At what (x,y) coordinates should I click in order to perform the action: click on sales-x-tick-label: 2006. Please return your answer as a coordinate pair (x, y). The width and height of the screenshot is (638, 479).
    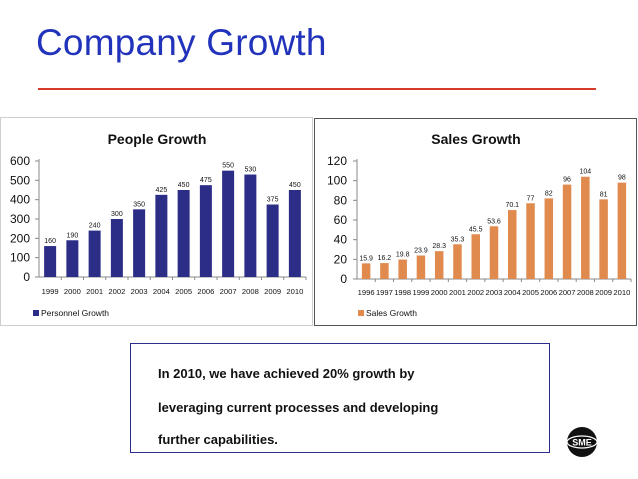
    Looking at the image, I should click on (548, 292).